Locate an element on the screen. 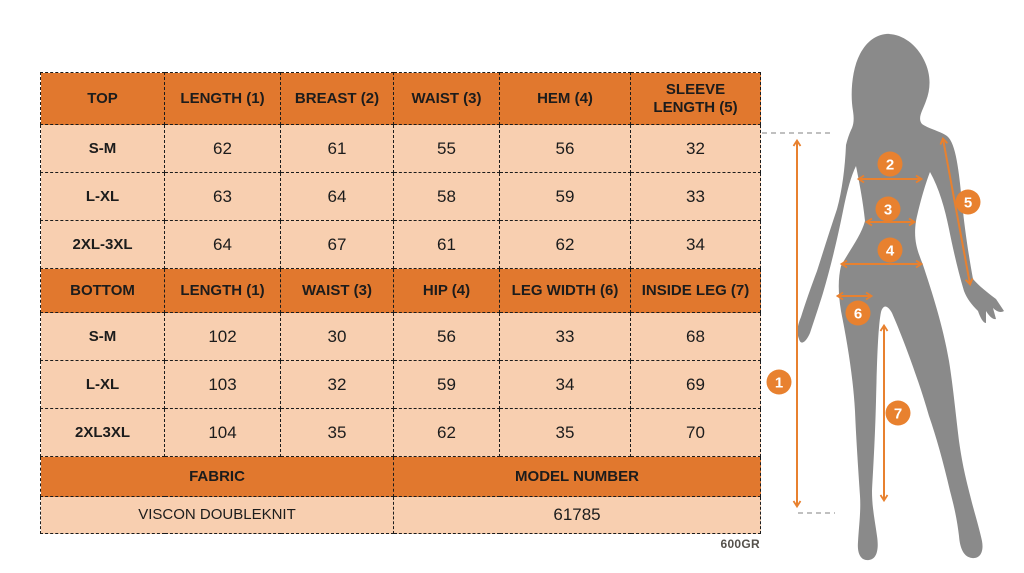  svg-text: 3 is located at coordinates (888, 209).